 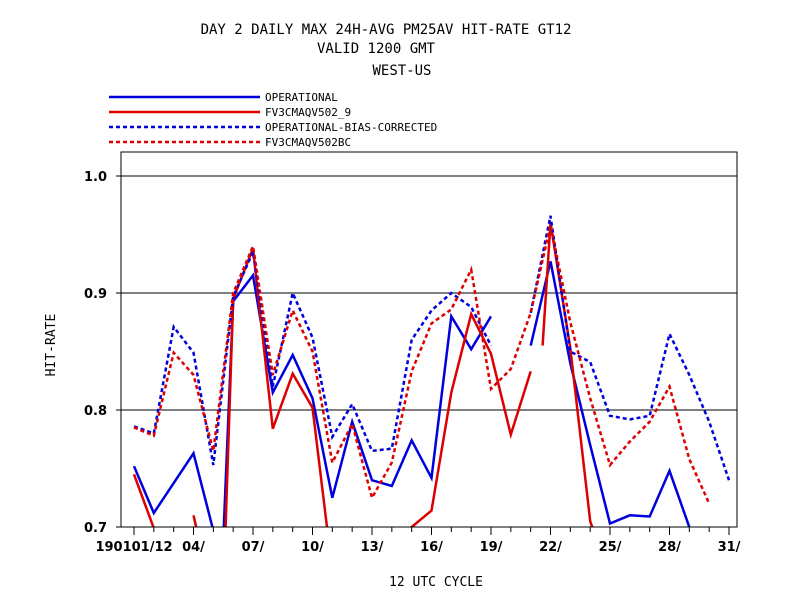 I want to click on legend-label: OPERATIONAL, so click(x=301, y=97).